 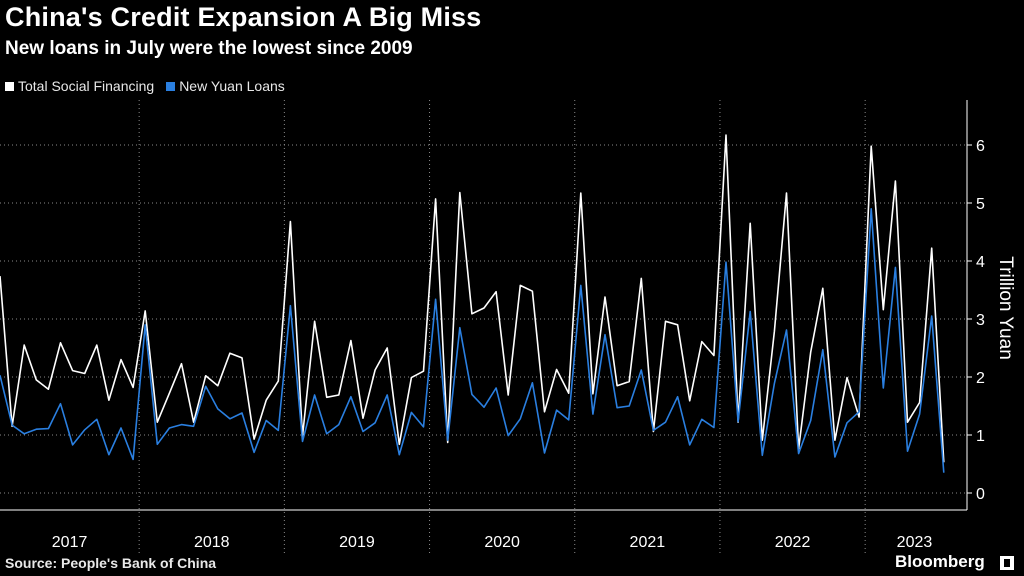 What do you see at coordinates (111, 563) in the screenshot?
I see `source-note: Source: People's Bank of China` at bounding box center [111, 563].